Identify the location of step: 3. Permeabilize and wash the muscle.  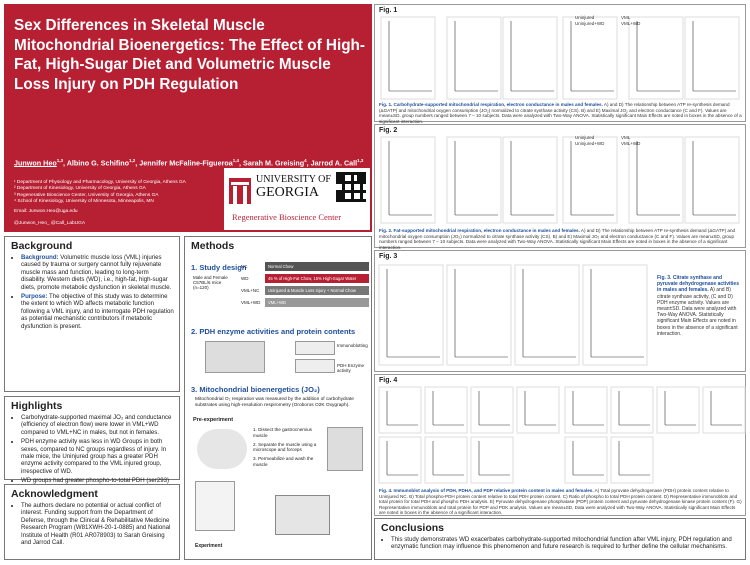
(283, 461).